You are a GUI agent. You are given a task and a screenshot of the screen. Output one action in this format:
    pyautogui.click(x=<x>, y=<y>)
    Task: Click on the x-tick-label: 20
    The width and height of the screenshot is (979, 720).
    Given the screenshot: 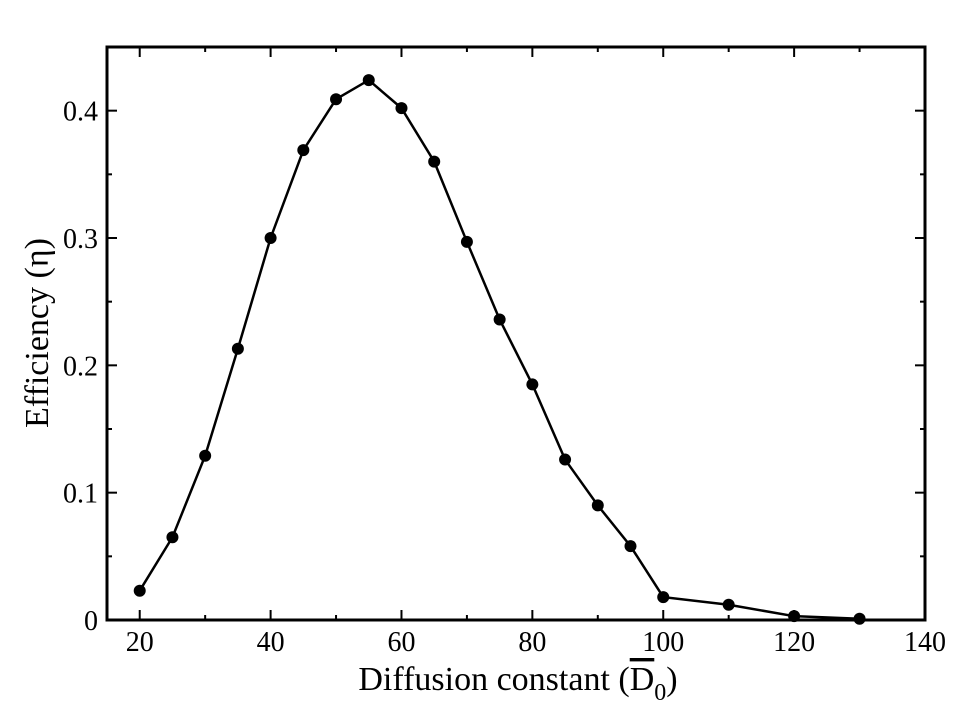 What is the action you would take?
    pyautogui.click(x=140, y=642)
    